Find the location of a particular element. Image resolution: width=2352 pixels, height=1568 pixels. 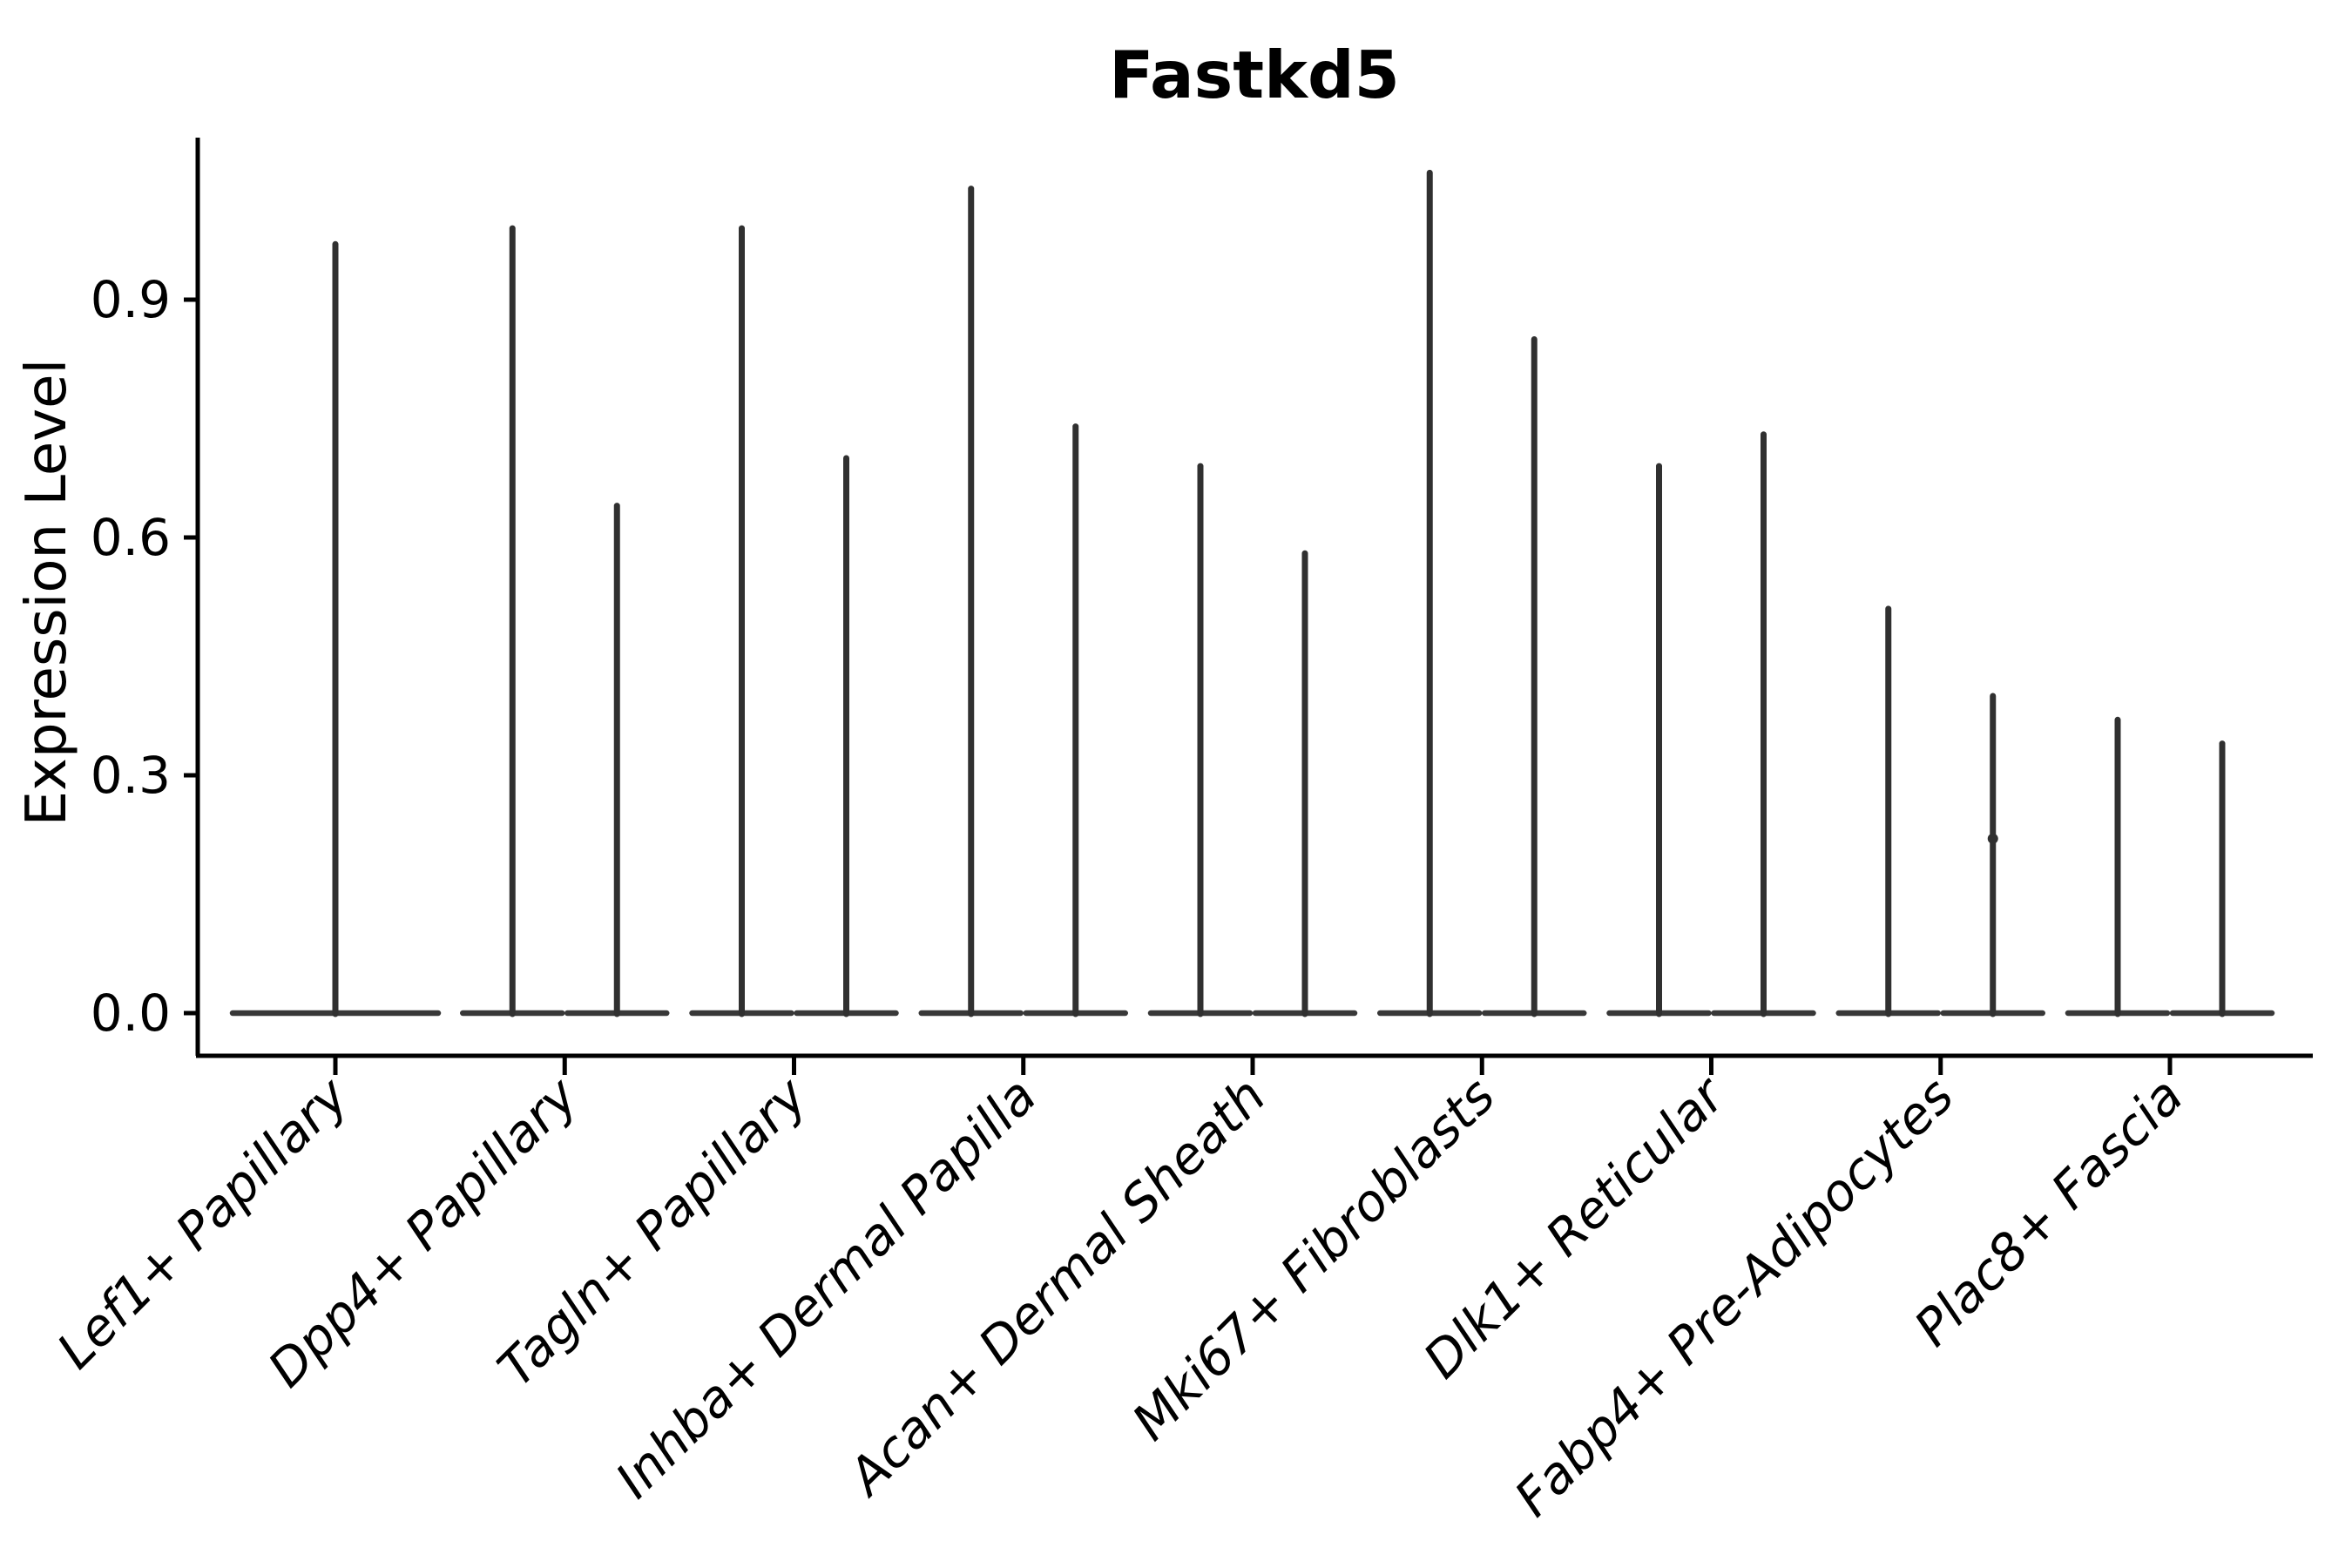

y-tick-label: 0.3 is located at coordinates (131, 775).